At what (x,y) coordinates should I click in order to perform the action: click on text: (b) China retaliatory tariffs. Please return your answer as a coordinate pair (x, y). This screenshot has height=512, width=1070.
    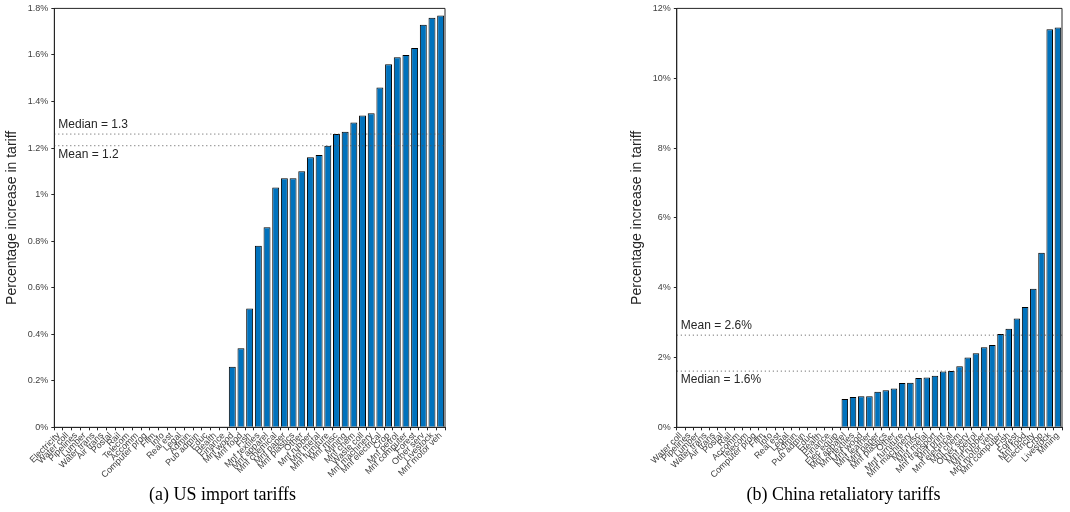
    Looking at the image, I should click on (843, 494).